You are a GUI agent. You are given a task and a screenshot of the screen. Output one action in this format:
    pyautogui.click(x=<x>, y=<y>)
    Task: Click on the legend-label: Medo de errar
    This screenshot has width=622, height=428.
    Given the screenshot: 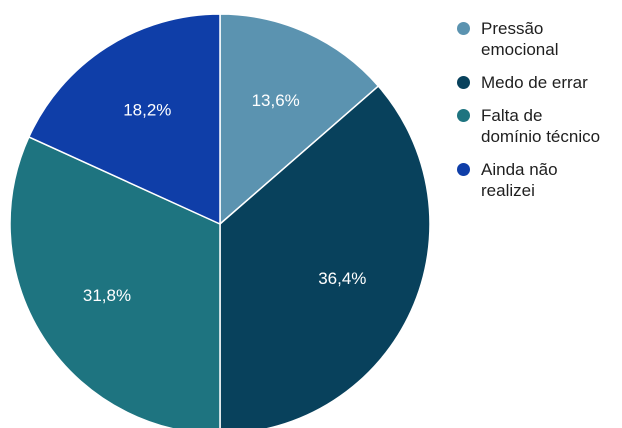 What is the action you would take?
    pyautogui.click(x=534, y=82)
    